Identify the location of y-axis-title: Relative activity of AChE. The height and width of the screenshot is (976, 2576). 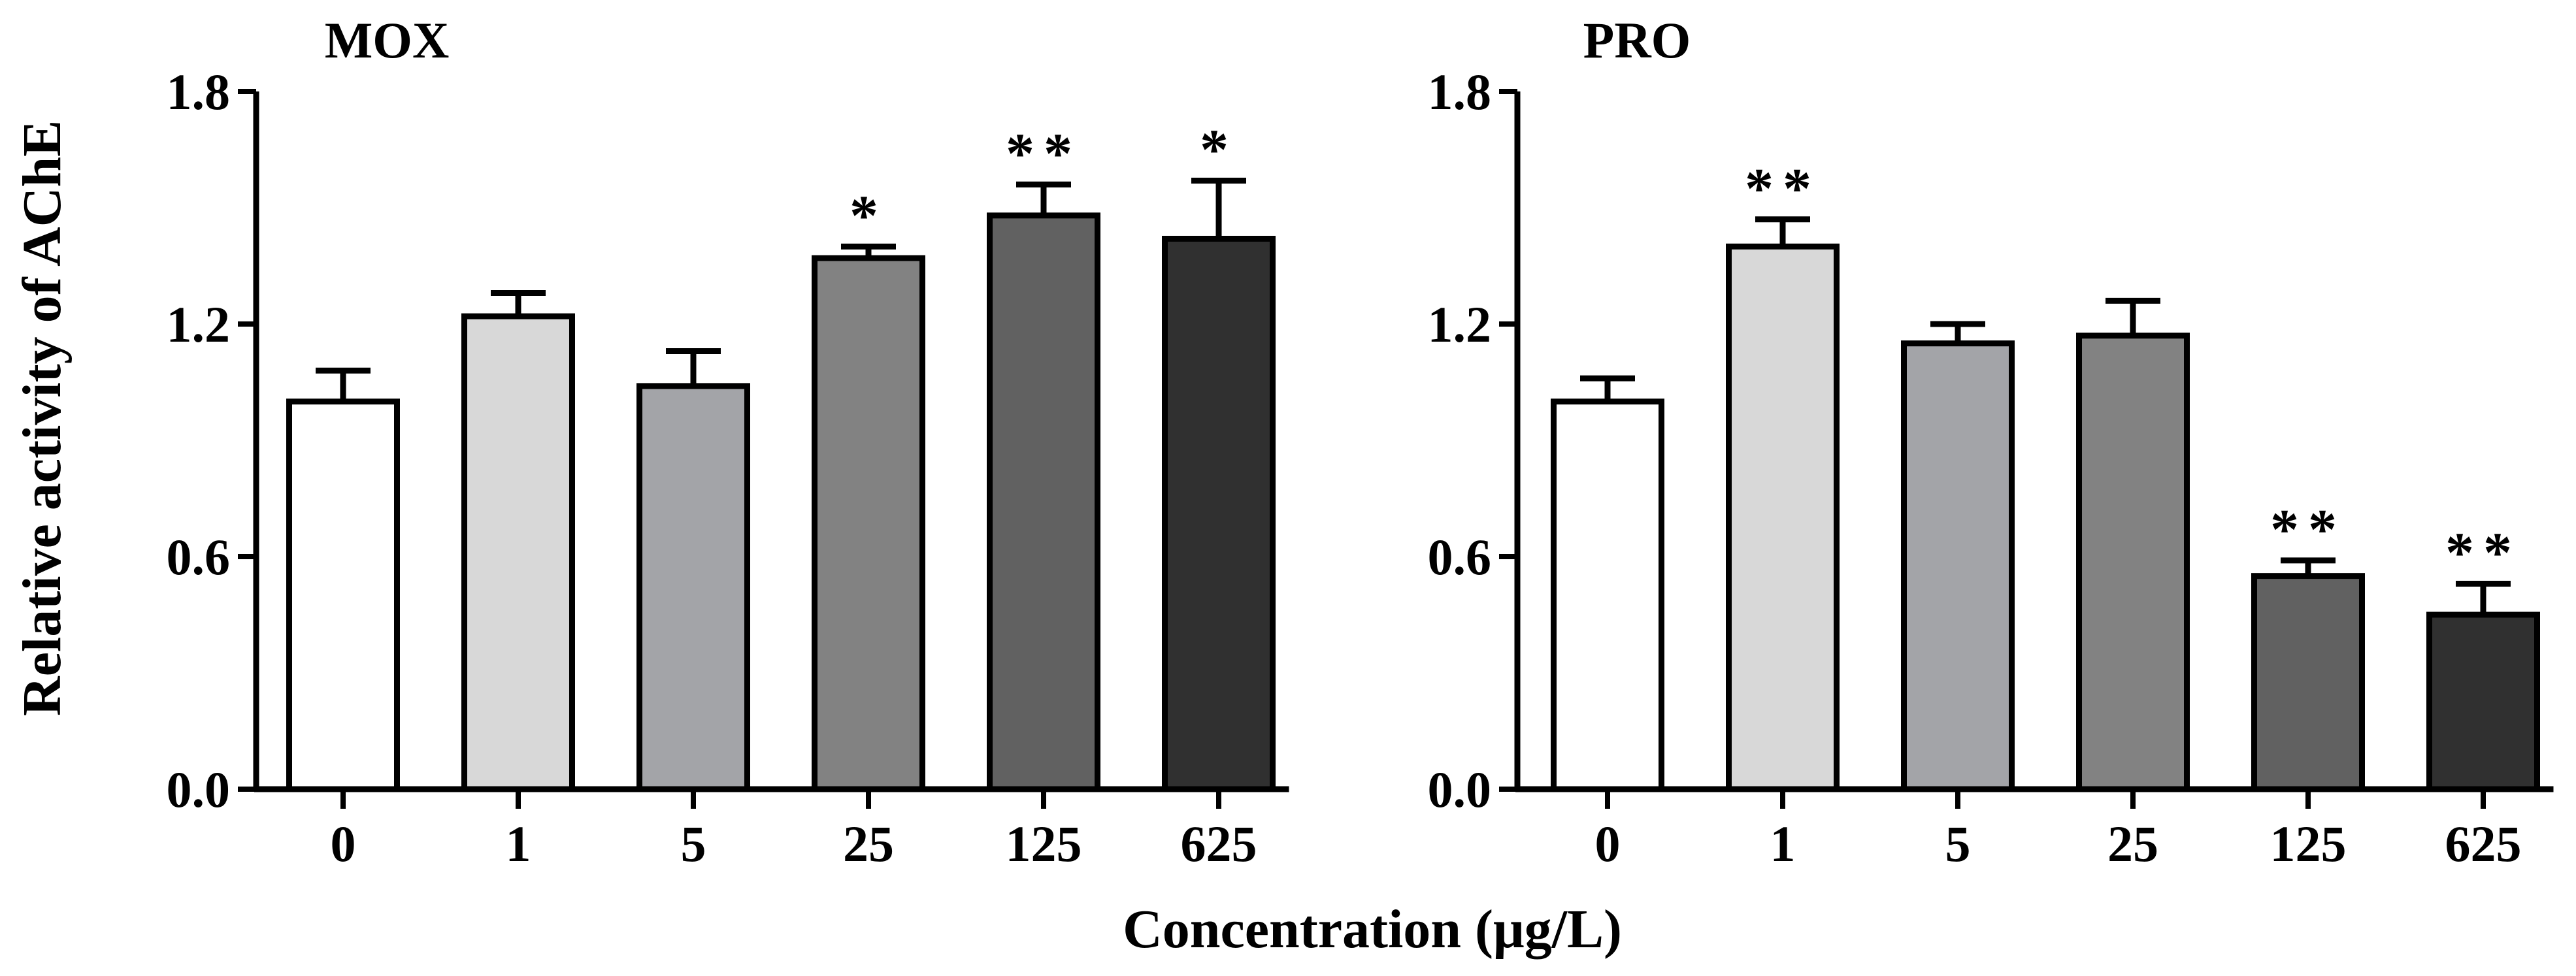
(42, 418).